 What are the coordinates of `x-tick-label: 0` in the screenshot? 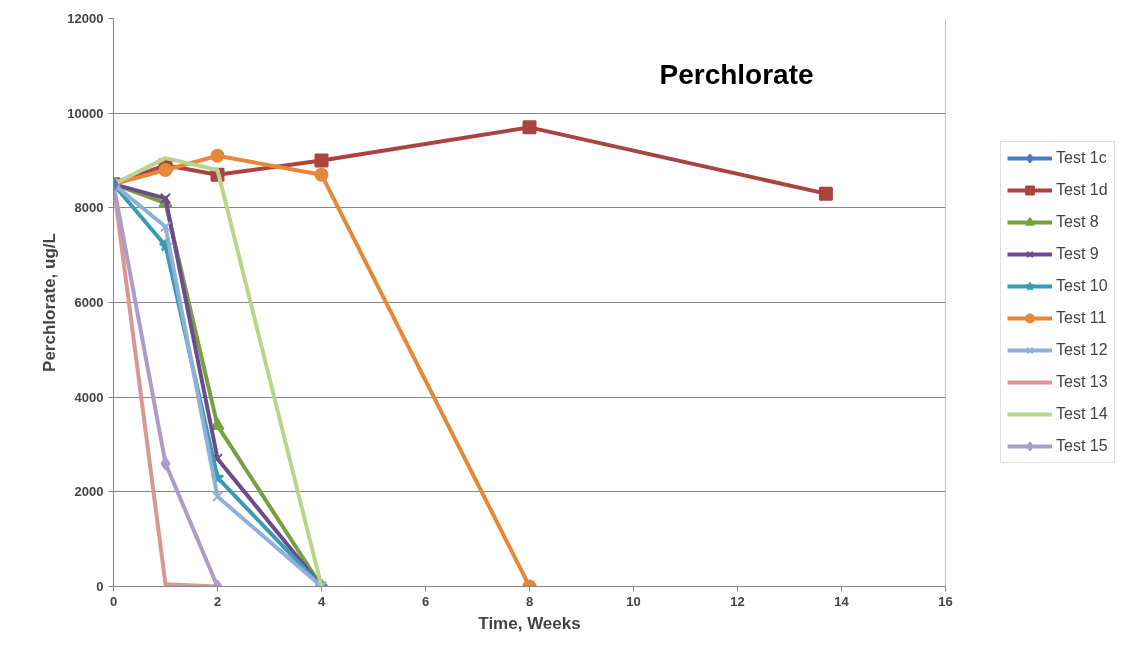 It's located at (113, 601).